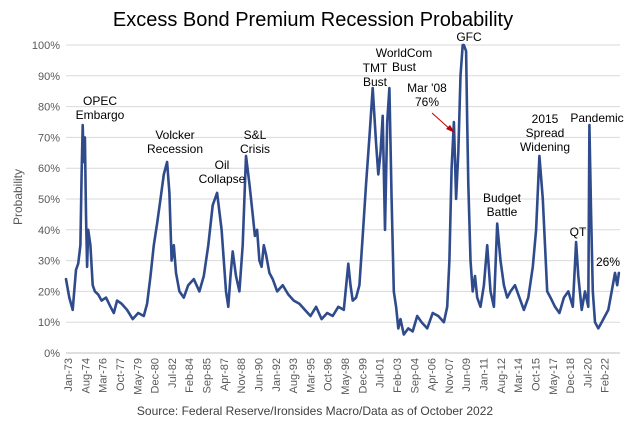  What do you see at coordinates (427, 102) in the screenshot?
I see `annotation-line: 76%` at bounding box center [427, 102].